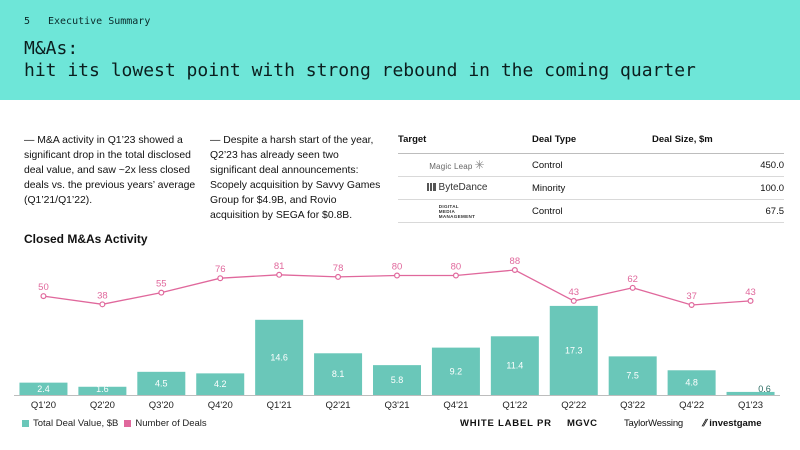  I want to click on deals-value-label: 76, so click(220, 269).